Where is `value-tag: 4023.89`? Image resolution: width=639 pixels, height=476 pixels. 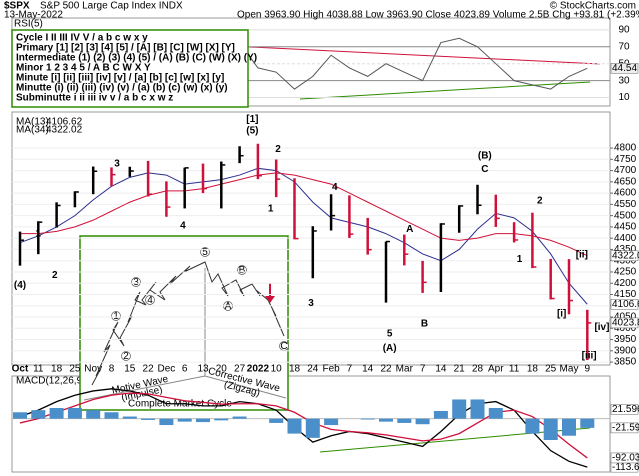 value-tag: 4023.89 is located at coordinates (625, 323).